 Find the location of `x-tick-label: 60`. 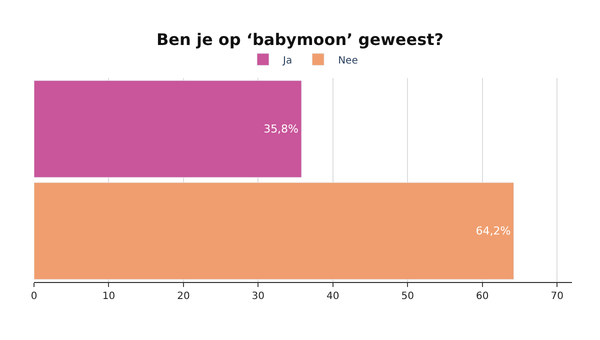

x-tick-label: 60 is located at coordinates (482, 296).